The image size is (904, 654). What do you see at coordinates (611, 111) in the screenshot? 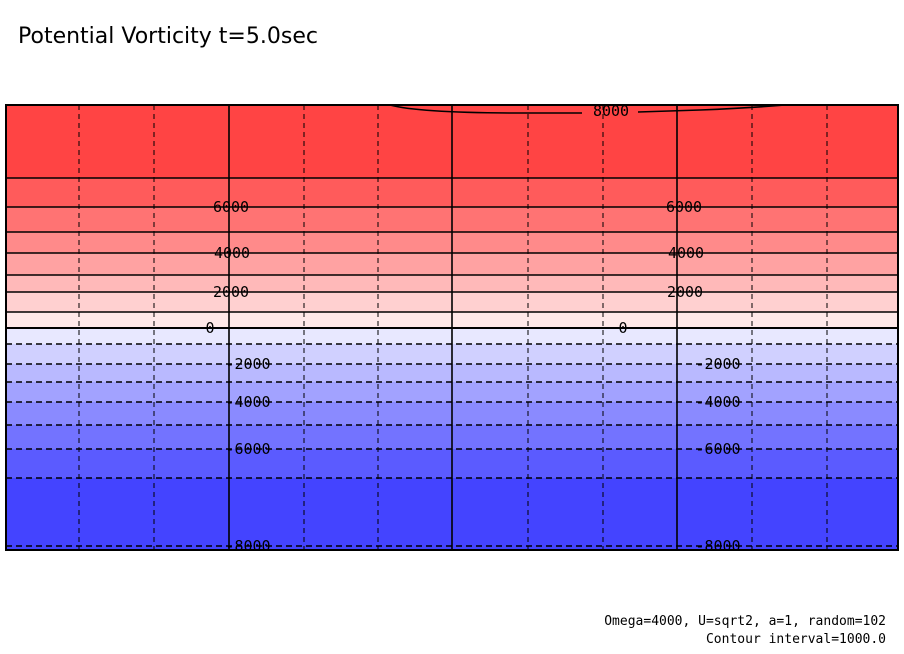
I see `contour-label: 8000` at bounding box center [611, 111].